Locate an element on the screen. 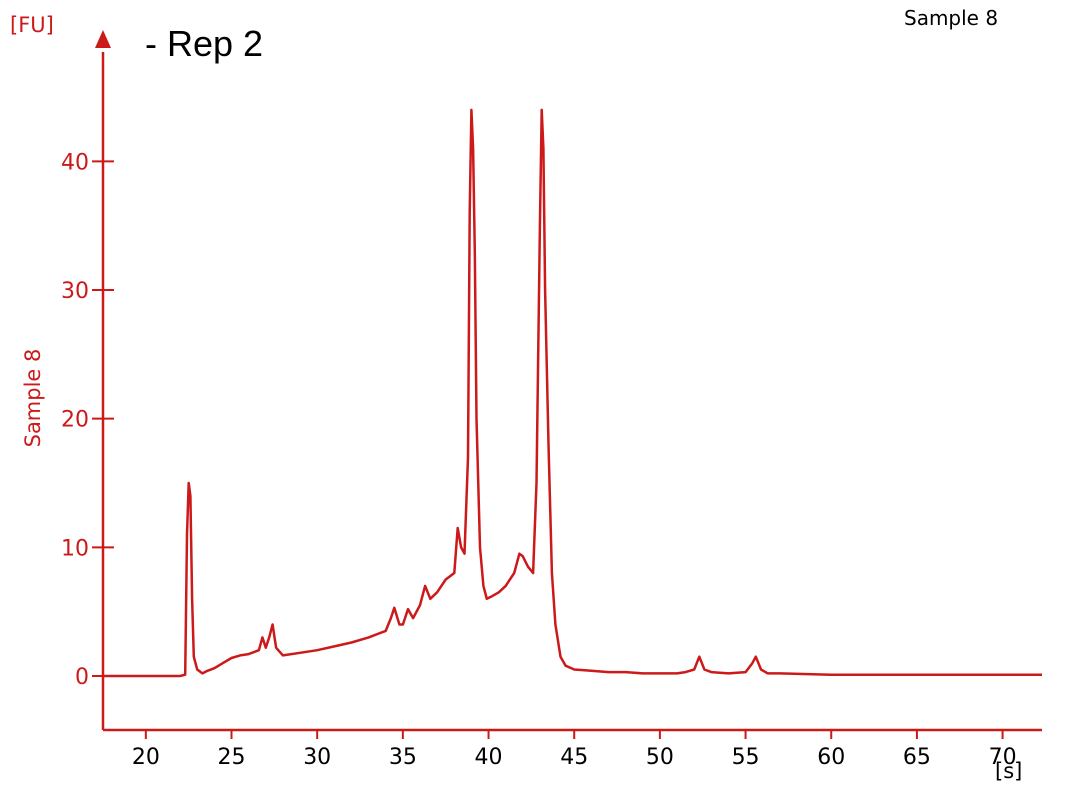 The height and width of the screenshot is (788, 1066). y-tick-label: 40 is located at coordinates (75, 162).